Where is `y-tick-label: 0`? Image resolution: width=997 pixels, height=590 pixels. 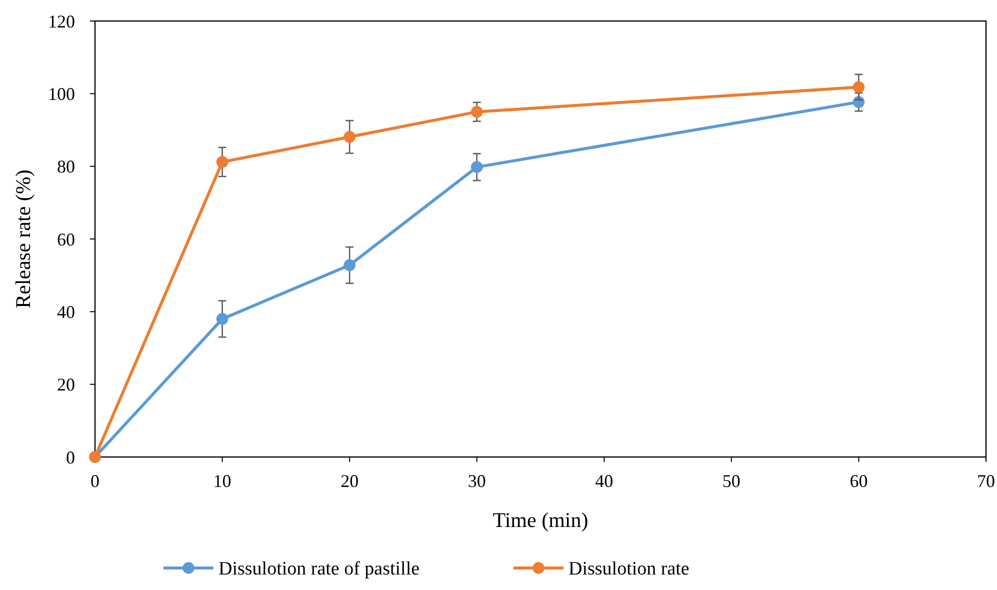 y-tick-label: 0 is located at coordinates (70, 457).